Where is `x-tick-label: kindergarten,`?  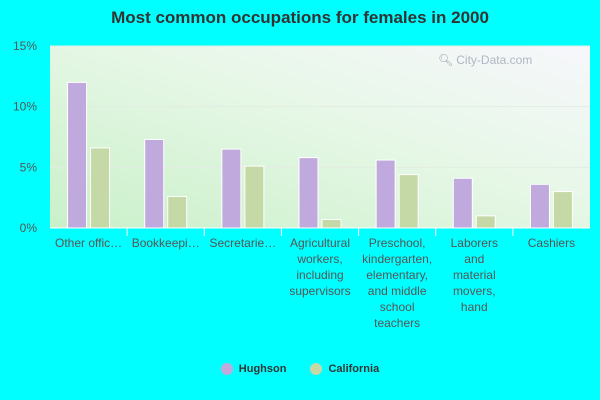
x-tick-label: kindergarten, is located at coordinates (397, 259).